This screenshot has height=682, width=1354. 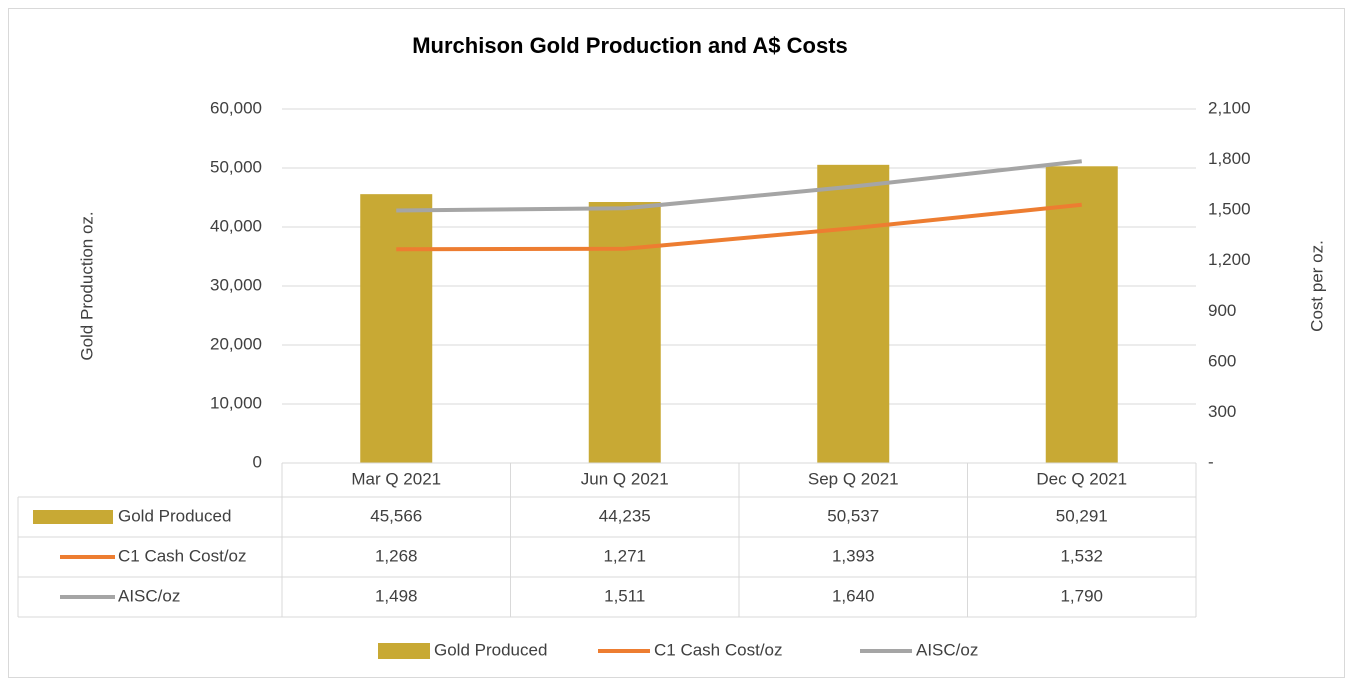 What do you see at coordinates (1229, 107) in the screenshot?
I see `y2-tick-label: 2,100` at bounding box center [1229, 107].